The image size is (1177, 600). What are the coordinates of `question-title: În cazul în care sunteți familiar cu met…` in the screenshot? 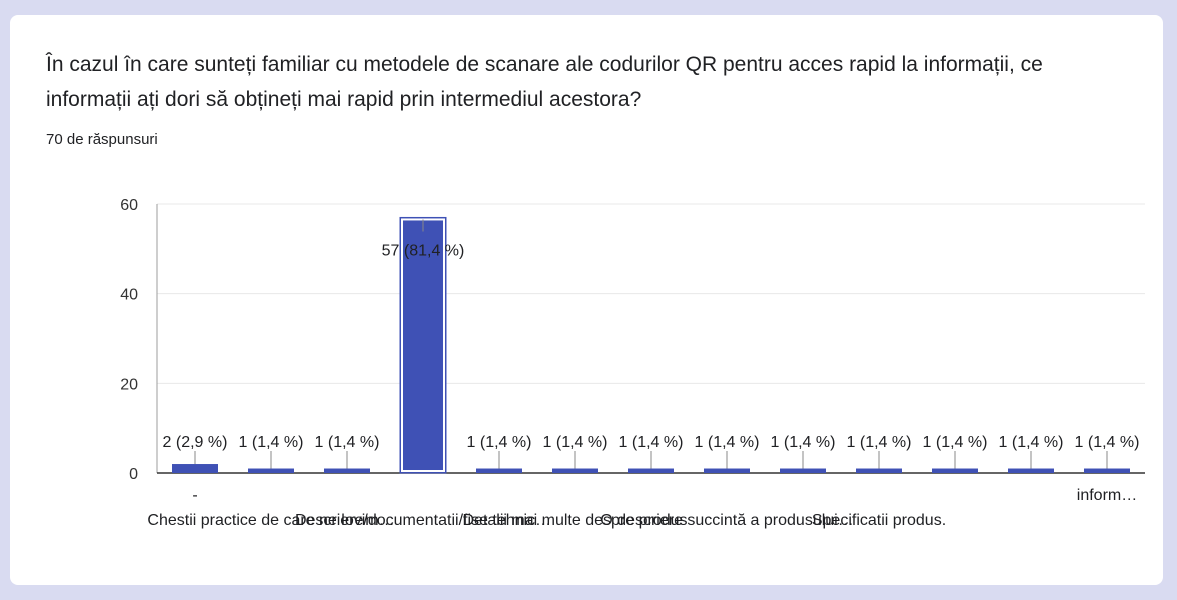 It's located at (544, 82).